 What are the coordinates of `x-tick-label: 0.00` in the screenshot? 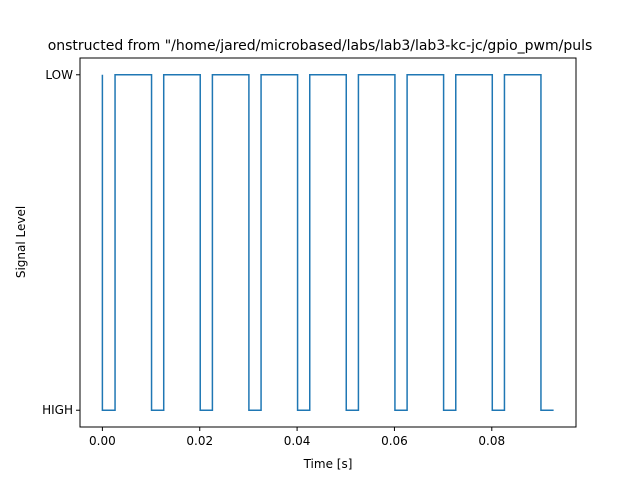 It's located at (102, 441).